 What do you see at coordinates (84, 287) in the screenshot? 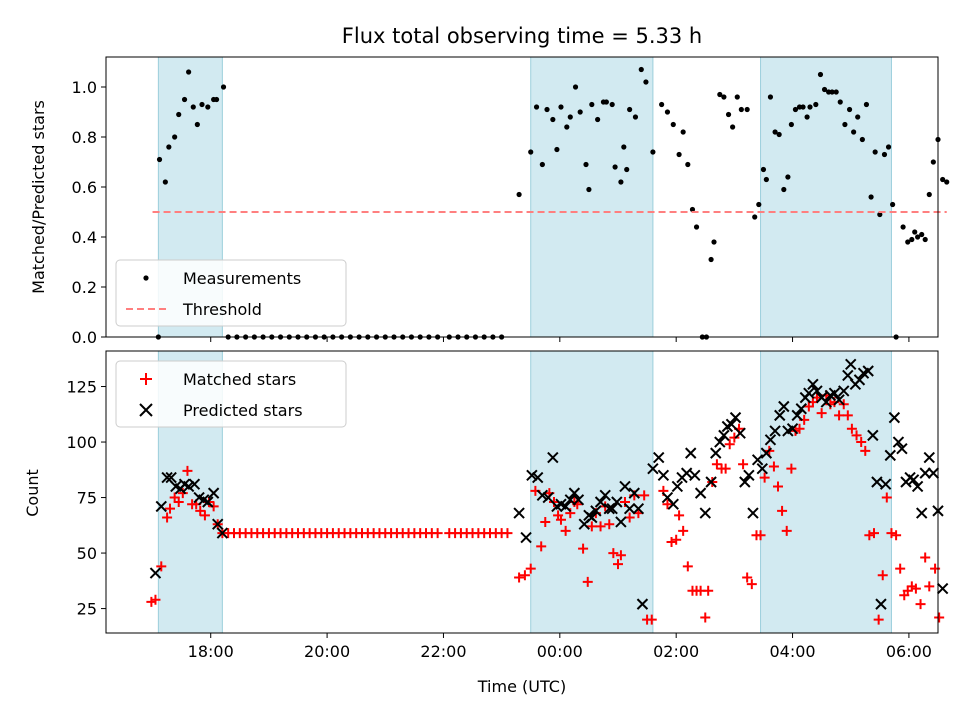
I see `y-tick-label: 0.2` at bounding box center [84, 287].